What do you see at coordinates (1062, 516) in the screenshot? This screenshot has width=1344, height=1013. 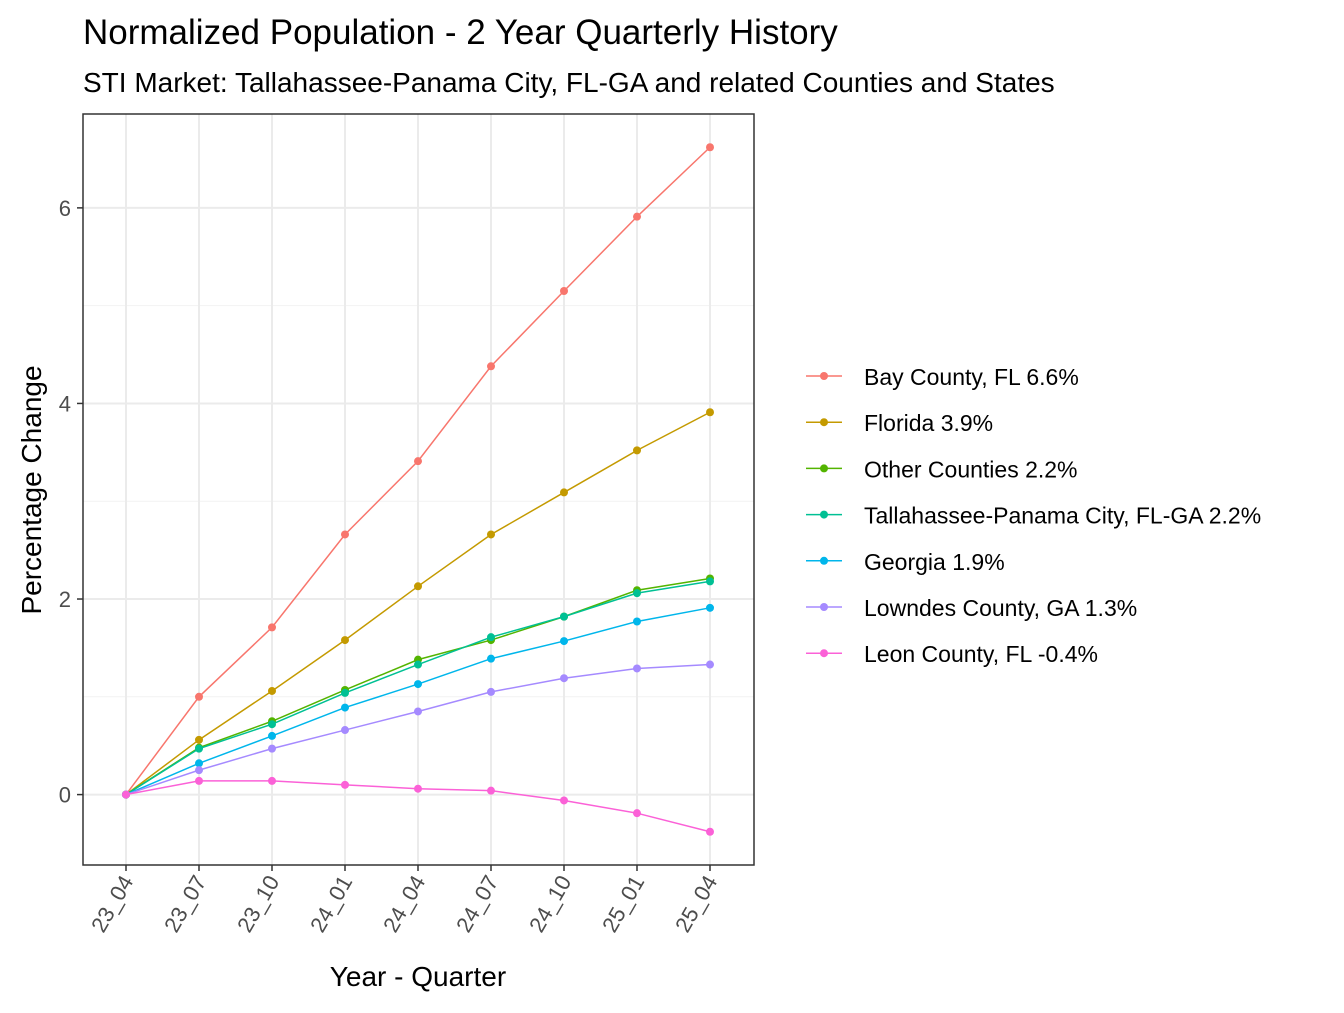 I see `legend-label: Tallahassee-Panama City, FL-GA 2.2%` at bounding box center [1062, 516].